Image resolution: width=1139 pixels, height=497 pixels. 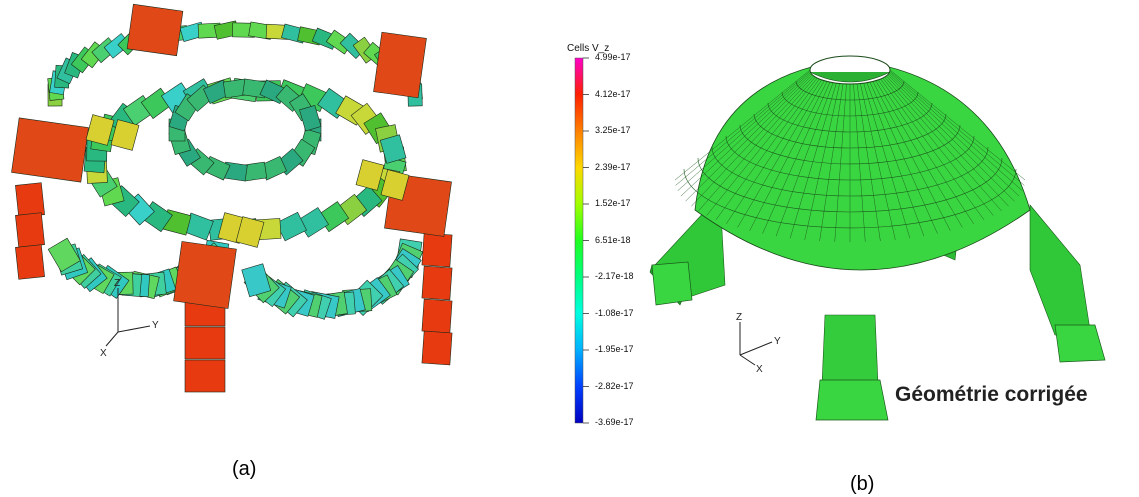 I want to click on dome-meridians, so click(x=850, y=155).